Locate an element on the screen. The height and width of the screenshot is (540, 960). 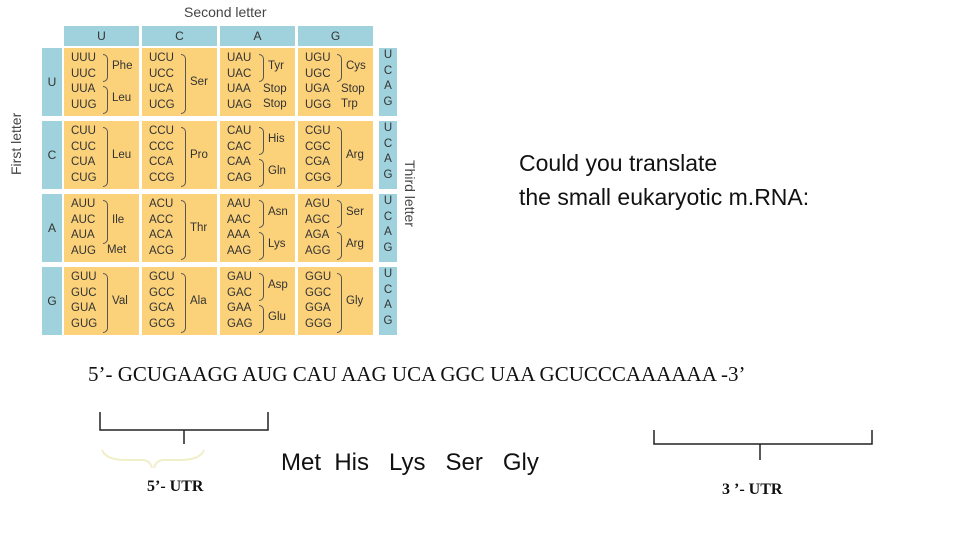
row-header-g: G is located at coordinates (52, 301).